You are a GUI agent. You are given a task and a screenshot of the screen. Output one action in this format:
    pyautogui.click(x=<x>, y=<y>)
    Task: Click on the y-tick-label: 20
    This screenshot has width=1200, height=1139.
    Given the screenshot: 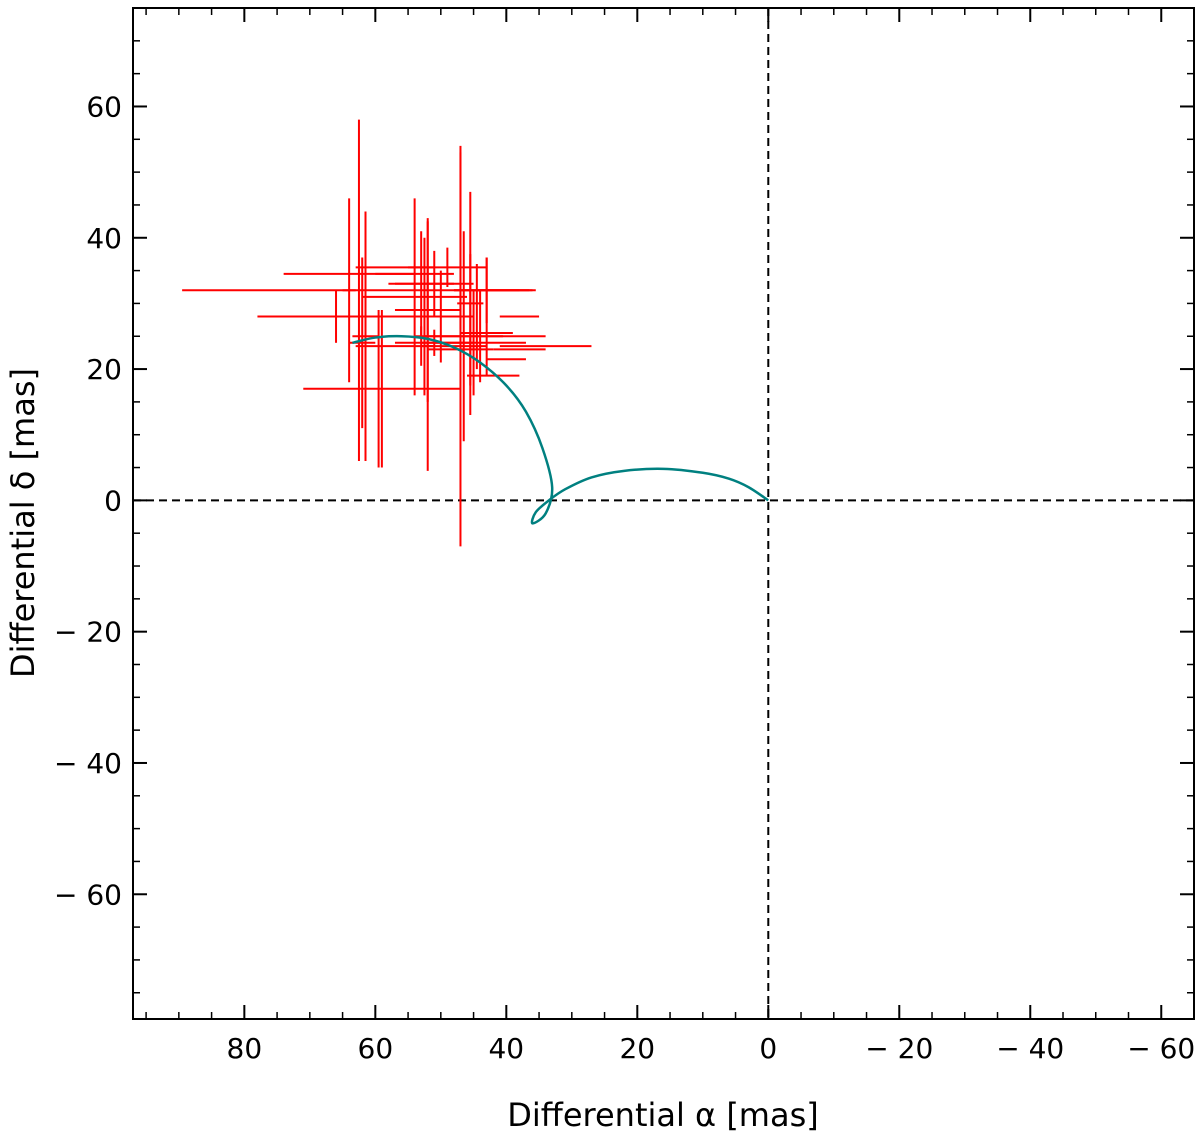 What is the action you would take?
    pyautogui.click(x=104, y=369)
    